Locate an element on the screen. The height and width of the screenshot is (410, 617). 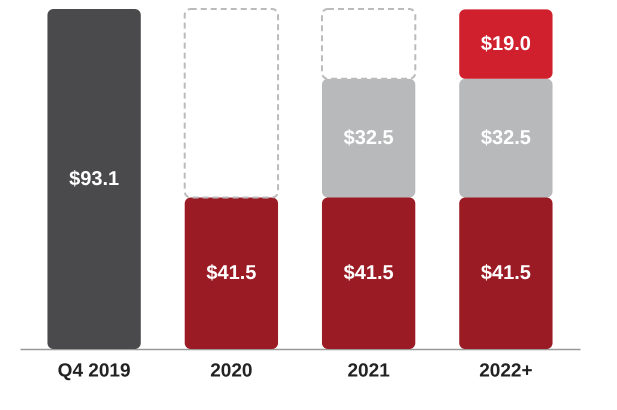
data-label: $93.1 is located at coordinates (94, 179).